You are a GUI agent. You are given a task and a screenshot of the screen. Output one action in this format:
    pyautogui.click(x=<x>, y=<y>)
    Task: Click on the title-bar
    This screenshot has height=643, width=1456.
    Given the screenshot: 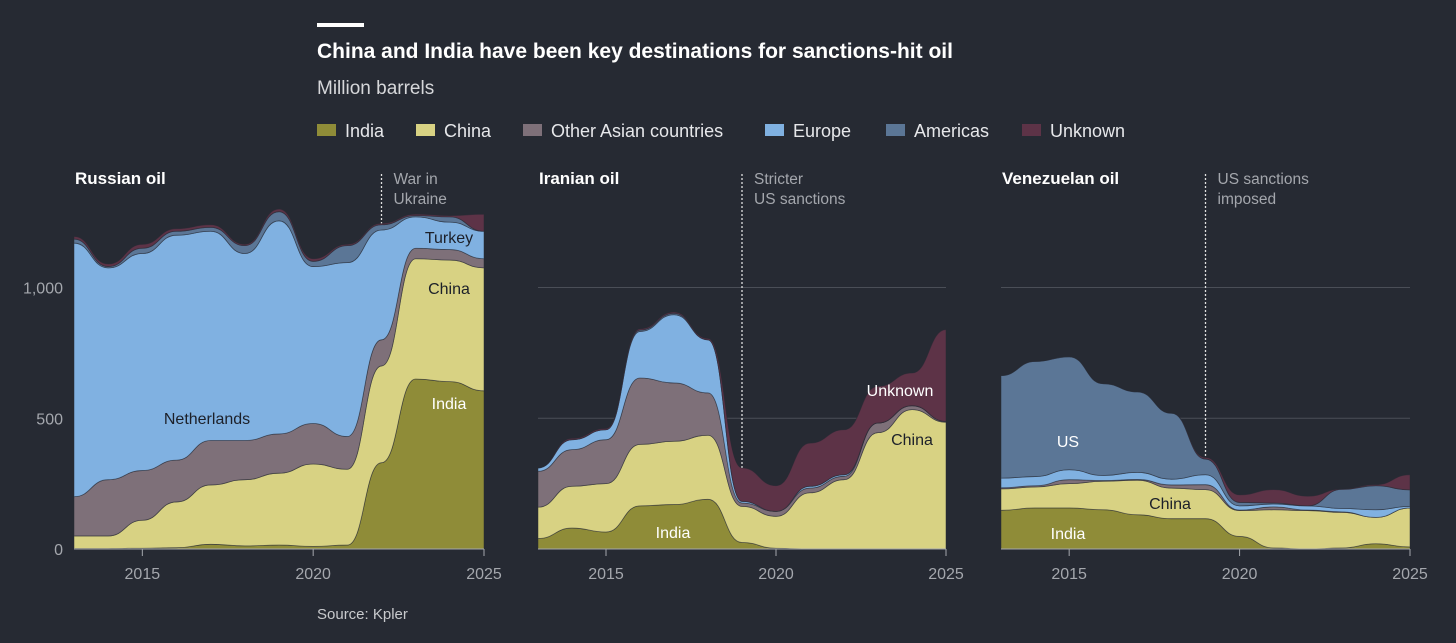 What is the action you would take?
    pyautogui.click(x=340, y=25)
    